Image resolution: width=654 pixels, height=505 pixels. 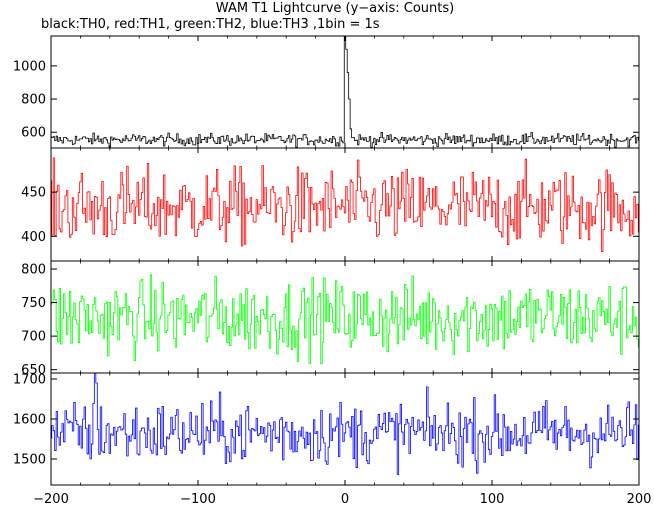 I want to click on y-tick-label: 600, so click(x=33, y=133).